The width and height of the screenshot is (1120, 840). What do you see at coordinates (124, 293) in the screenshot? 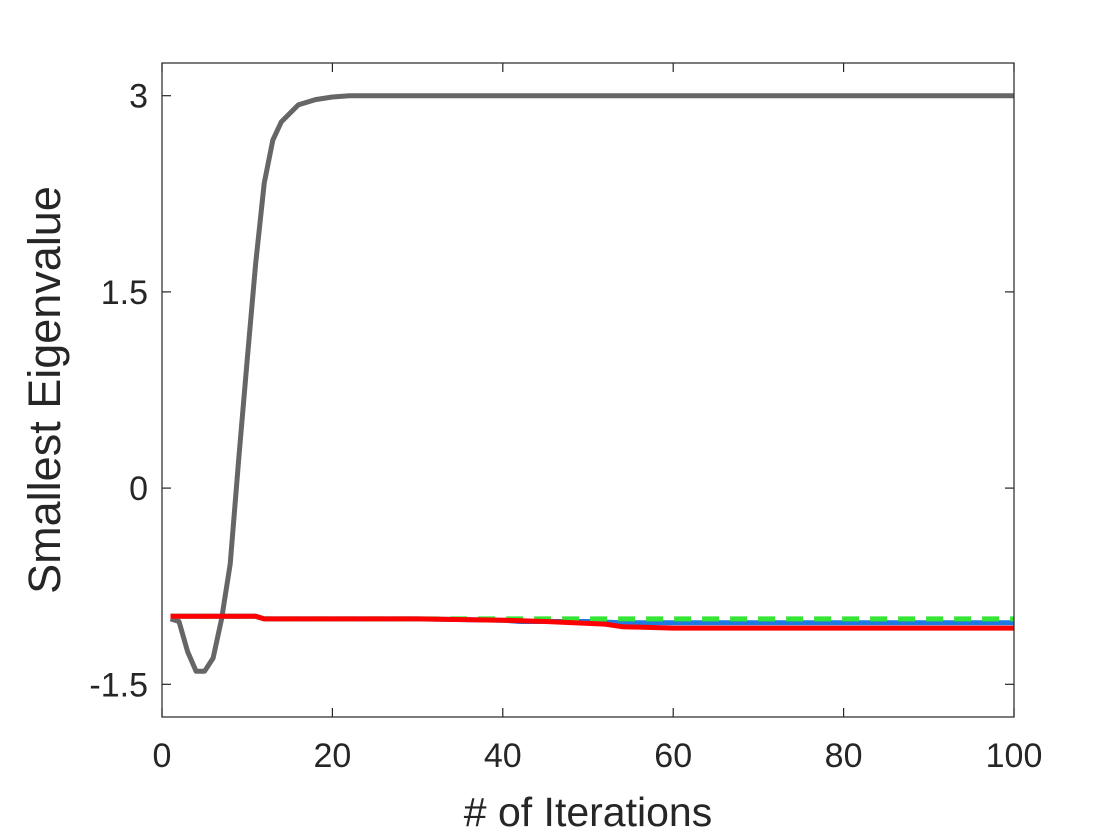
I see `y-tick-label: 1.5` at bounding box center [124, 293].